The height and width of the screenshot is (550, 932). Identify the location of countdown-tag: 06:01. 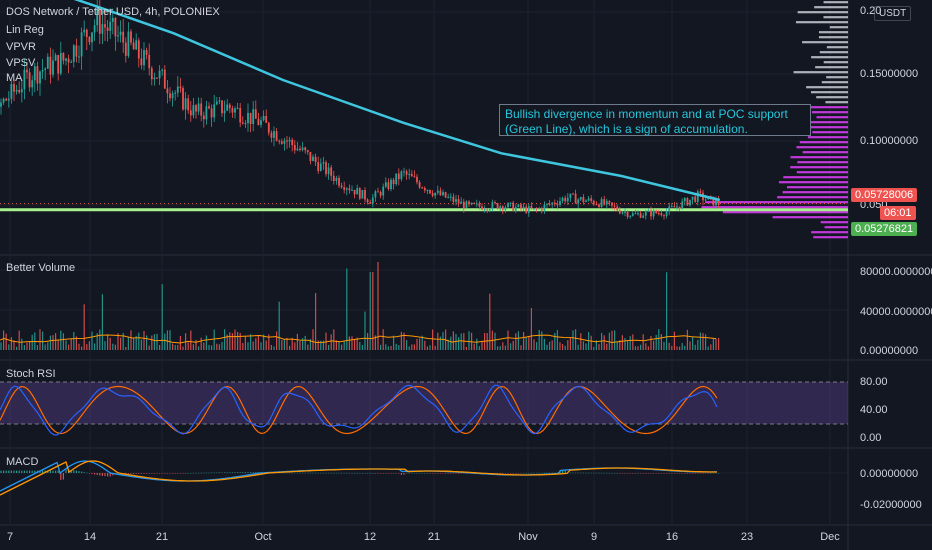
(898, 213).